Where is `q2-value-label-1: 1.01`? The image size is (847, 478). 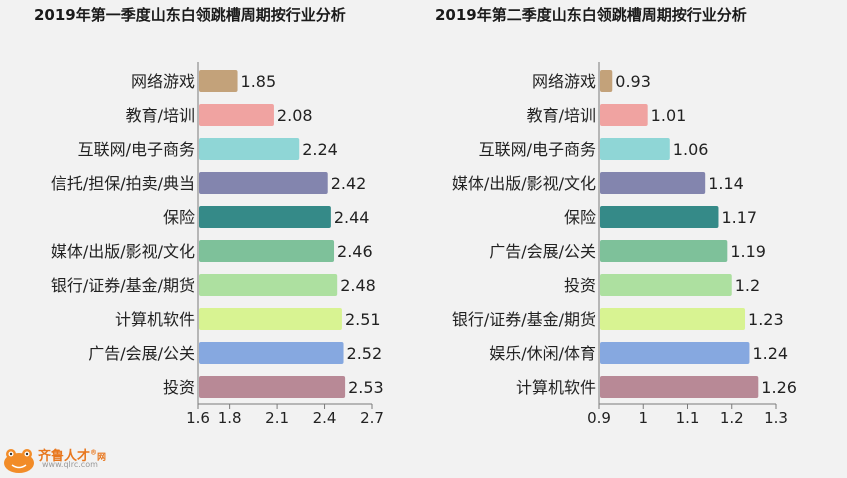
q2-value-label-1: 1.01 is located at coordinates (669, 115).